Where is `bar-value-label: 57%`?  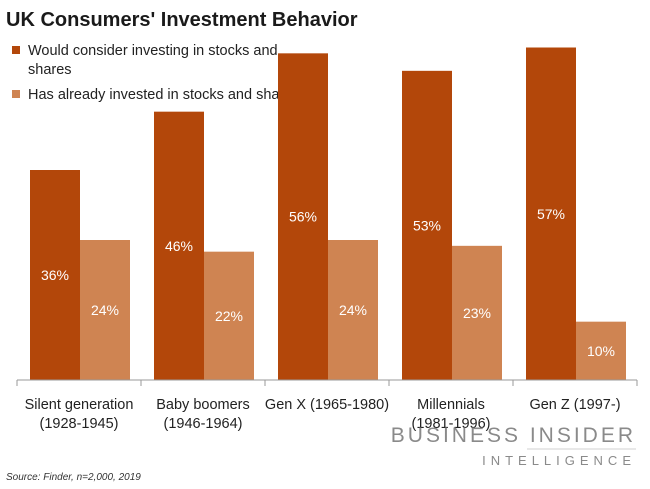
bar-value-label: 57% is located at coordinates (551, 214).